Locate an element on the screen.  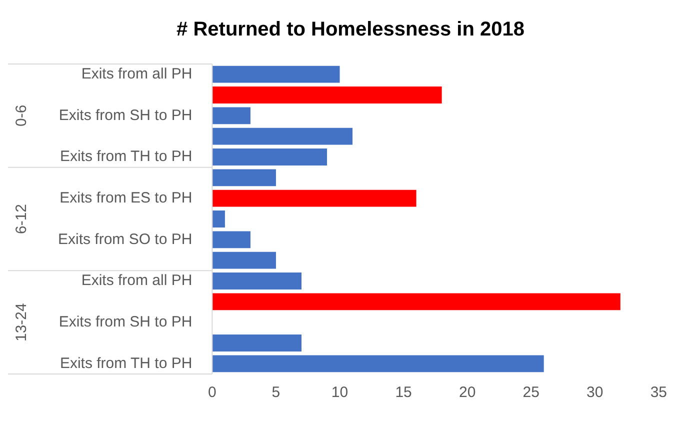
x-tick-label: 20 is located at coordinates (467, 393).